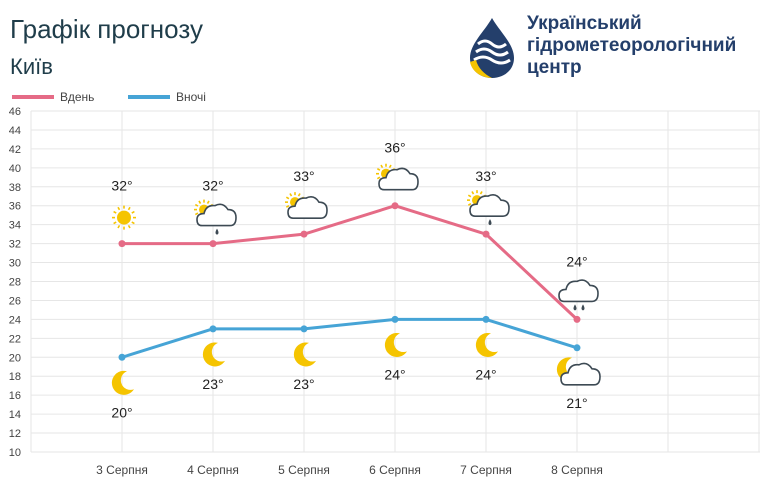  What do you see at coordinates (15, 188) in the screenshot?
I see `y-tick-label: 38` at bounding box center [15, 188].